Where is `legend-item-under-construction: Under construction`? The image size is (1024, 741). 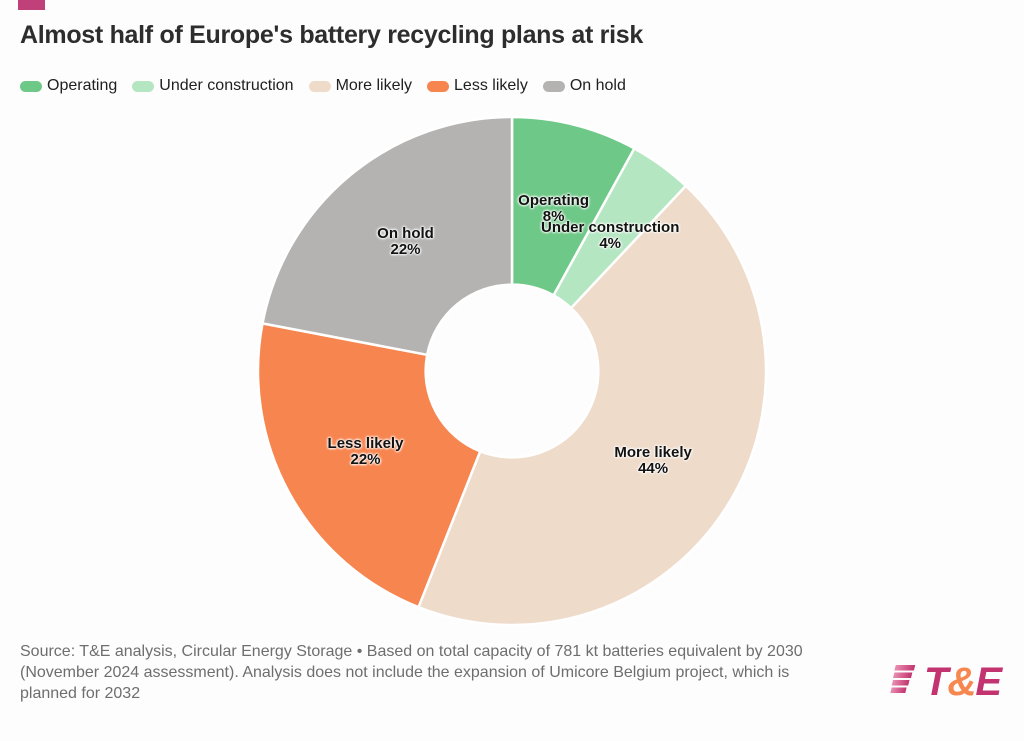
legend-item-under-construction: Under construction is located at coordinates (213, 86).